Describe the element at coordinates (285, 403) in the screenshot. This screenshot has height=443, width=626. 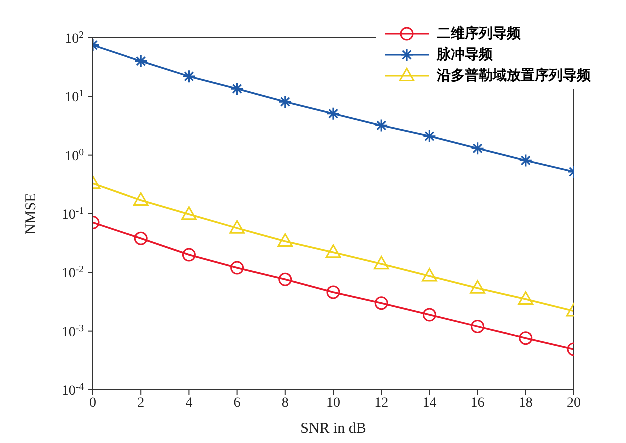
I see `x-tick-label: 8` at that location.